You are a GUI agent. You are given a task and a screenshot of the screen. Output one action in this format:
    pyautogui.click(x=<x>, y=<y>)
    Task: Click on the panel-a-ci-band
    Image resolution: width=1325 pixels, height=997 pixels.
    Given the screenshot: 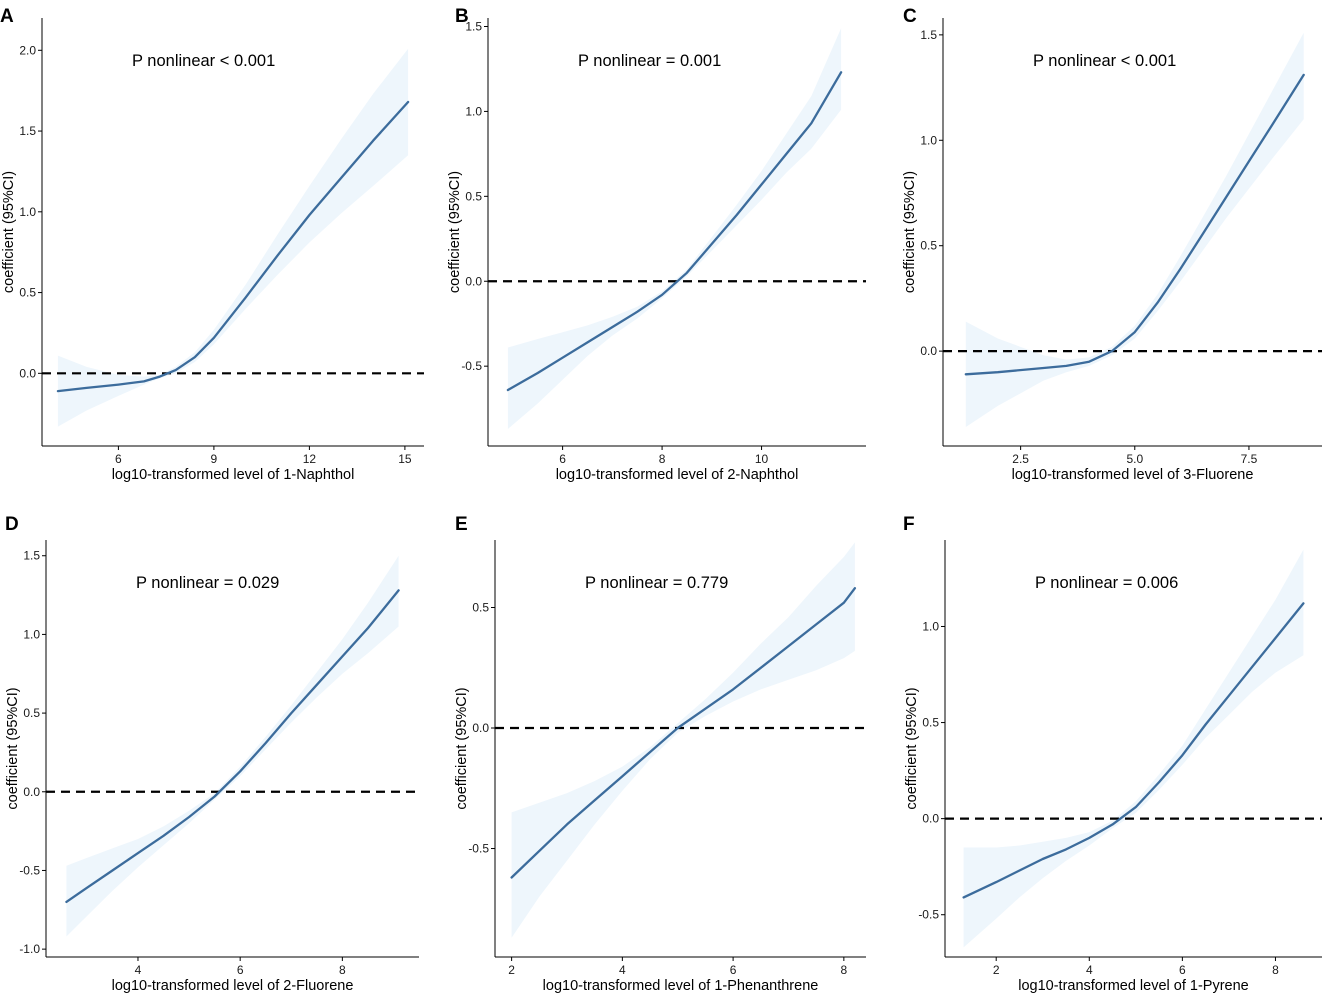 What is the action you would take?
    pyautogui.click(x=233, y=237)
    